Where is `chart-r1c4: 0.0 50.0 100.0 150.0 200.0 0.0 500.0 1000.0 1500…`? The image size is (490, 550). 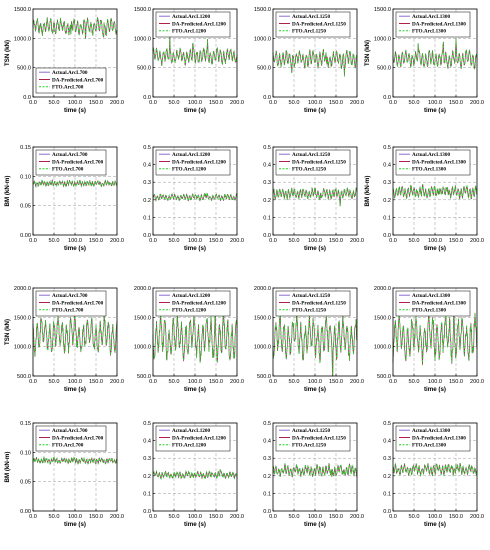 chart-r1c4: 0.0 50.0 100.0 150.0 200.0 0.0 500.0 1000.0 1500… is located at coordinates (424, 60).